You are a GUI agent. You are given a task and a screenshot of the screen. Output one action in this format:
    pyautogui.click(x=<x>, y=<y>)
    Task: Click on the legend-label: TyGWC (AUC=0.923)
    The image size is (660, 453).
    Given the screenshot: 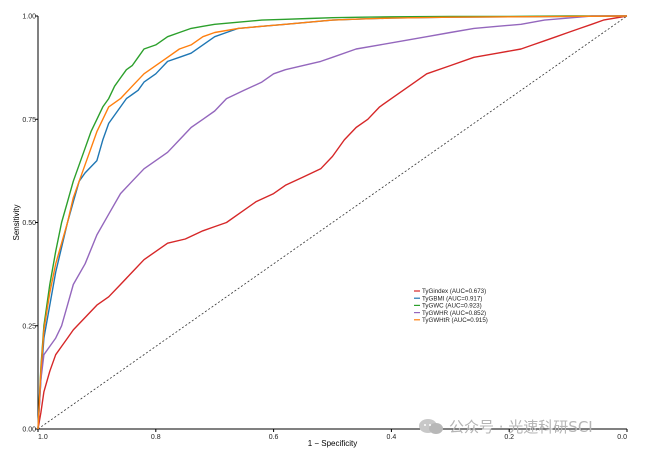 What is the action you would take?
    pyautogui.click(x=452, y=306)
    